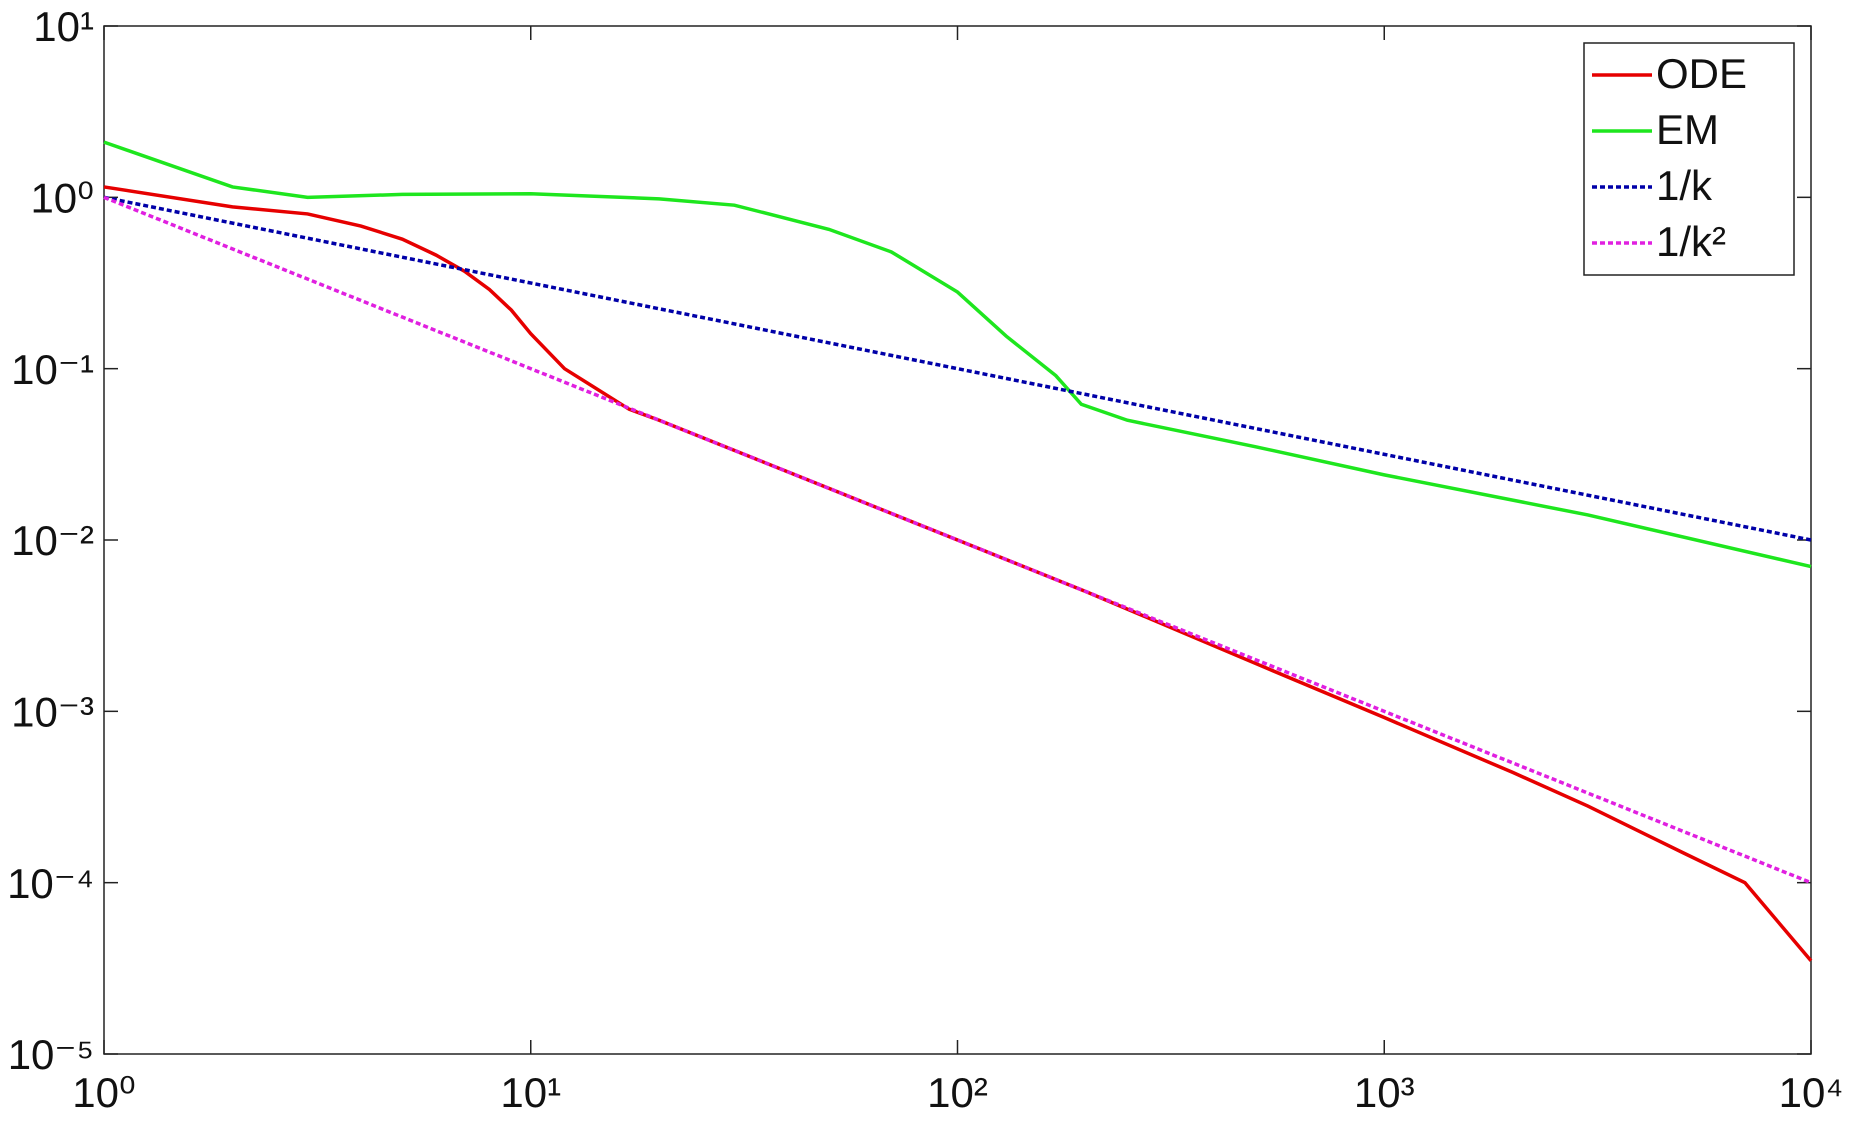 Image resolution: width=1851 pixels, height=1124 pixels. I want to click on x-tick-label: 10³, so click(1384, 1092).